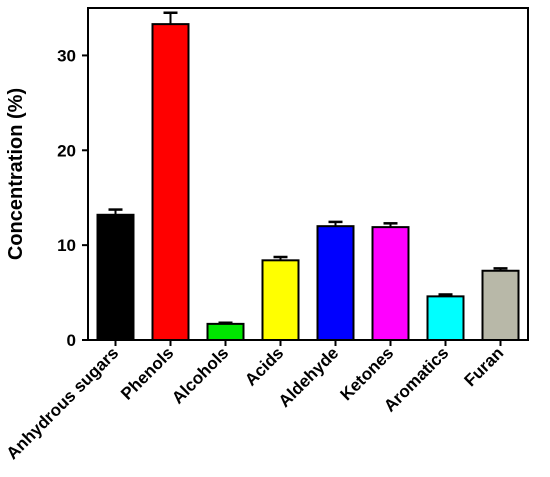 This screenshot has height=477, width=550. Describe the element at coordinates (72, 198) in the screenshot. I see `y-axis: 0 10 20 30` at that location.